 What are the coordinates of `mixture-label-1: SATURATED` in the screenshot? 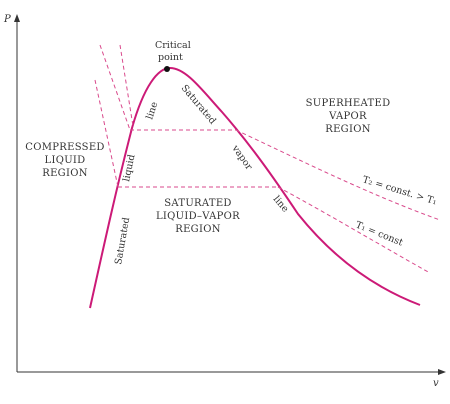 It's located at (198, 203).